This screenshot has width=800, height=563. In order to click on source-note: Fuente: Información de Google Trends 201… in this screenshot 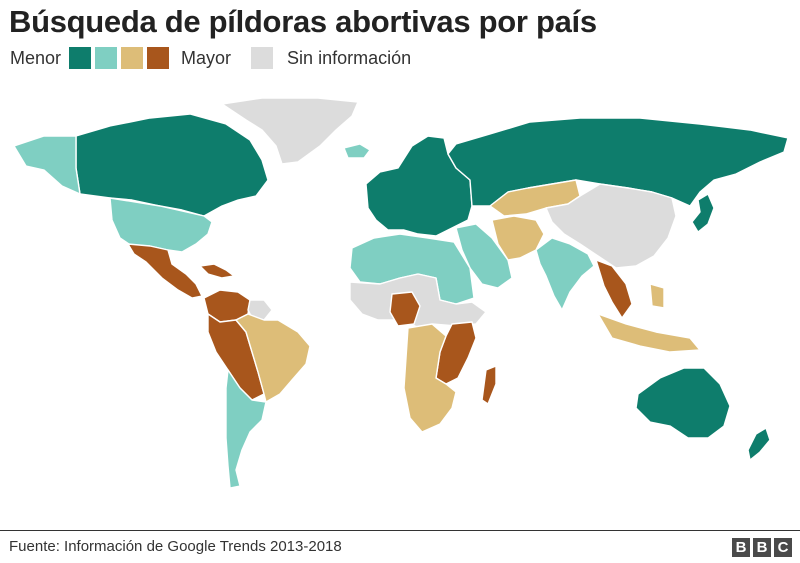, I will do `click(175, 546)`.